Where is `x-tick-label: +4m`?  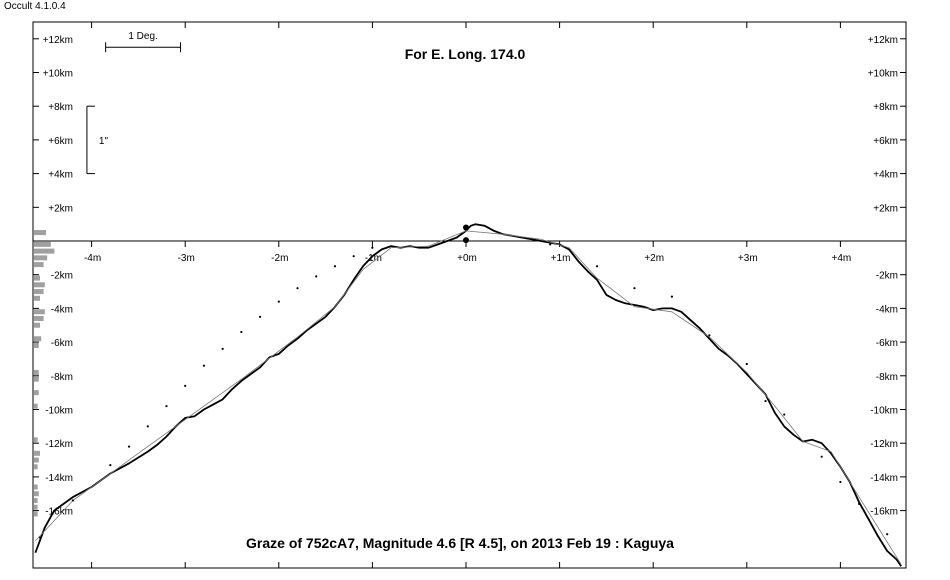 x-tick-label: +4m is located at coordinates (842, 258).